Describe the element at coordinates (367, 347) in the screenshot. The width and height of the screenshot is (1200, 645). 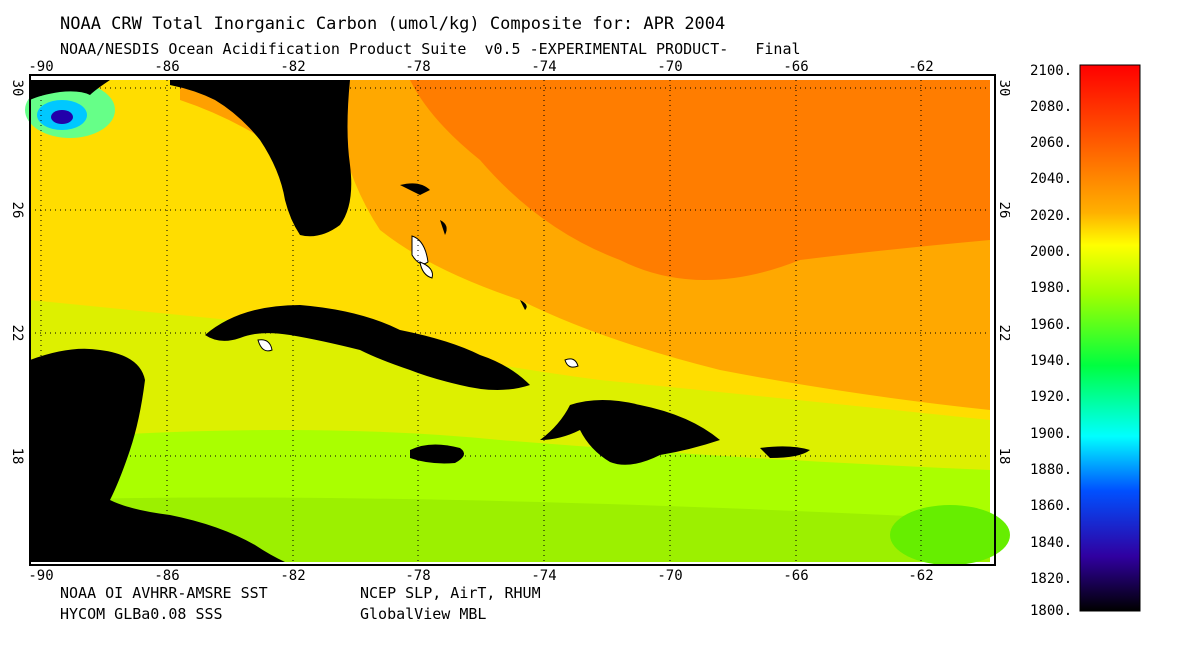
I see `cuba-land` at that location.